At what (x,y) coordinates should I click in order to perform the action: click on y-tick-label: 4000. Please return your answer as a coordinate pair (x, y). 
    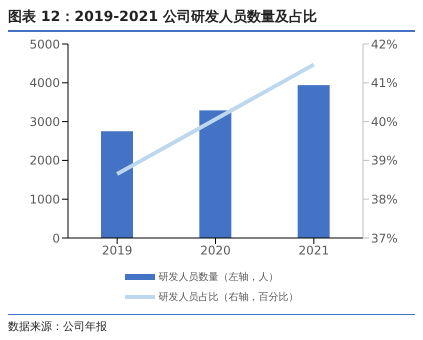
    Looking at the image, I should click on (44, 83).